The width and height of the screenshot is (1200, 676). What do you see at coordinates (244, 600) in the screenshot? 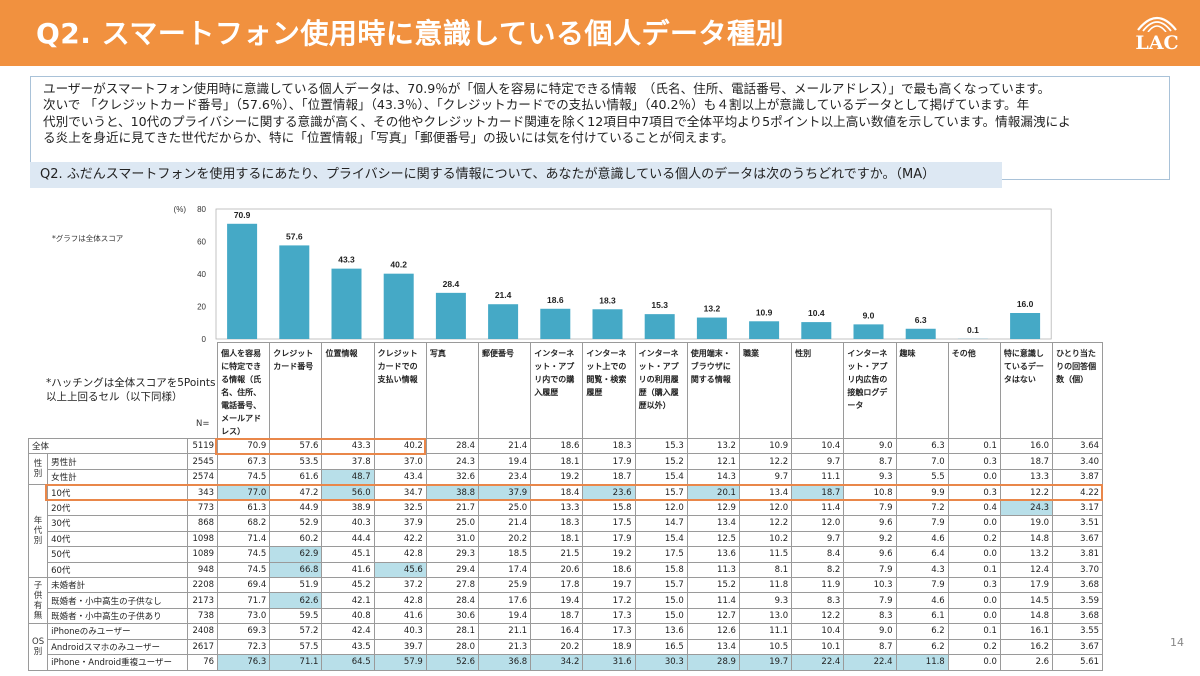
I see `value-cell: 71.7` at bounding box center [244, 600].